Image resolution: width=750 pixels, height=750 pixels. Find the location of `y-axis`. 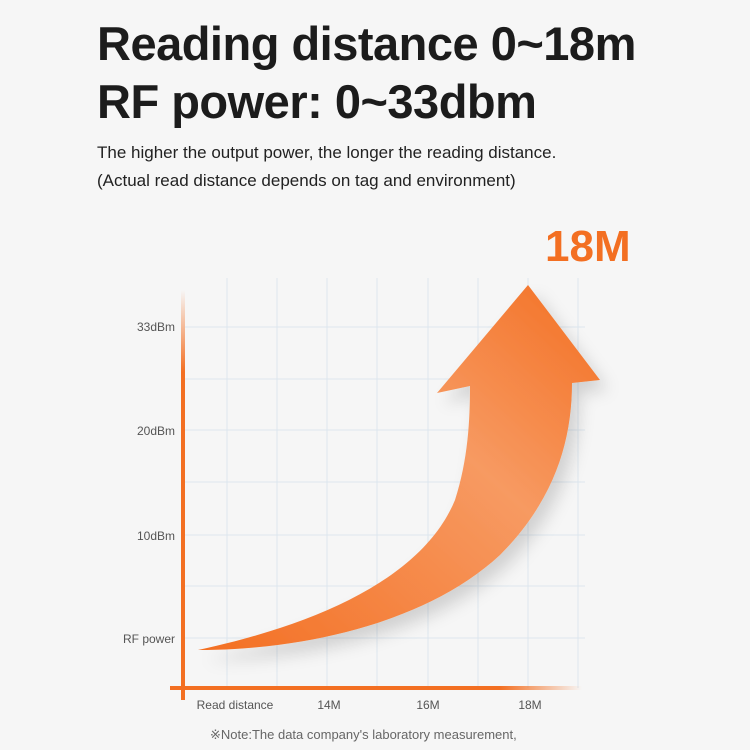

y-axis is located at coordinates (183, 495).